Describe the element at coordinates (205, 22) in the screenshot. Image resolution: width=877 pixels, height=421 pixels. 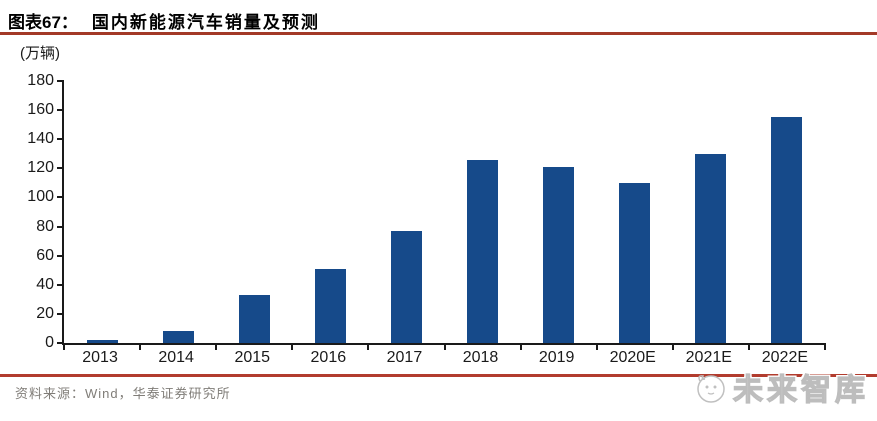
I see `figure-title: 国内新能源汽车销量及预测` at that location.